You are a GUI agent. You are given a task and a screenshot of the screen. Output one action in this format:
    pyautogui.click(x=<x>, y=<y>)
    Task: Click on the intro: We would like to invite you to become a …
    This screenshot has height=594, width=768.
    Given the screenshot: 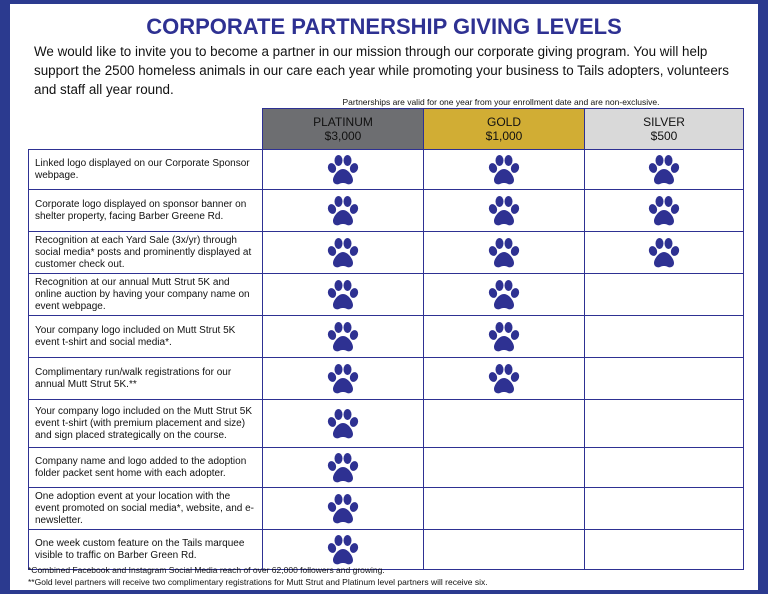 What is the action you would take?
    pyautogui.click(x=381, y=70)
    